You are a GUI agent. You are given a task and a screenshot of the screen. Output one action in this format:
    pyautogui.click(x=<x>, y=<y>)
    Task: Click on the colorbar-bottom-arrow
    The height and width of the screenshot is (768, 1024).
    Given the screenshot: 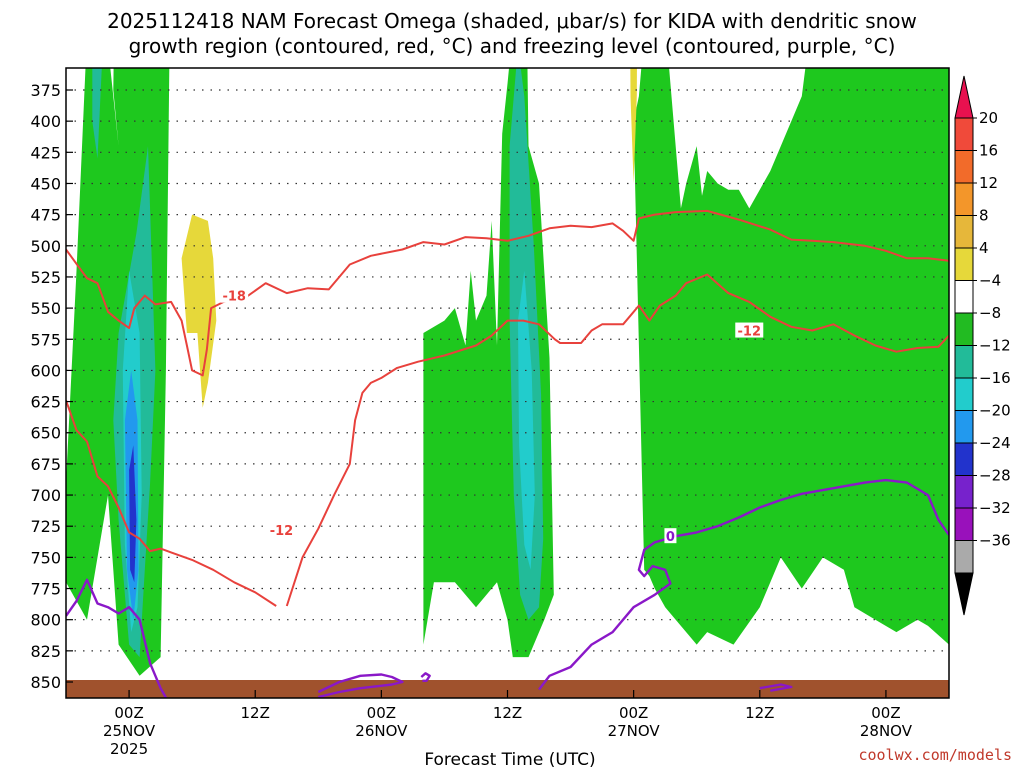 What is the action you would take?
    pyautogui.click(x=964, y=594)
    